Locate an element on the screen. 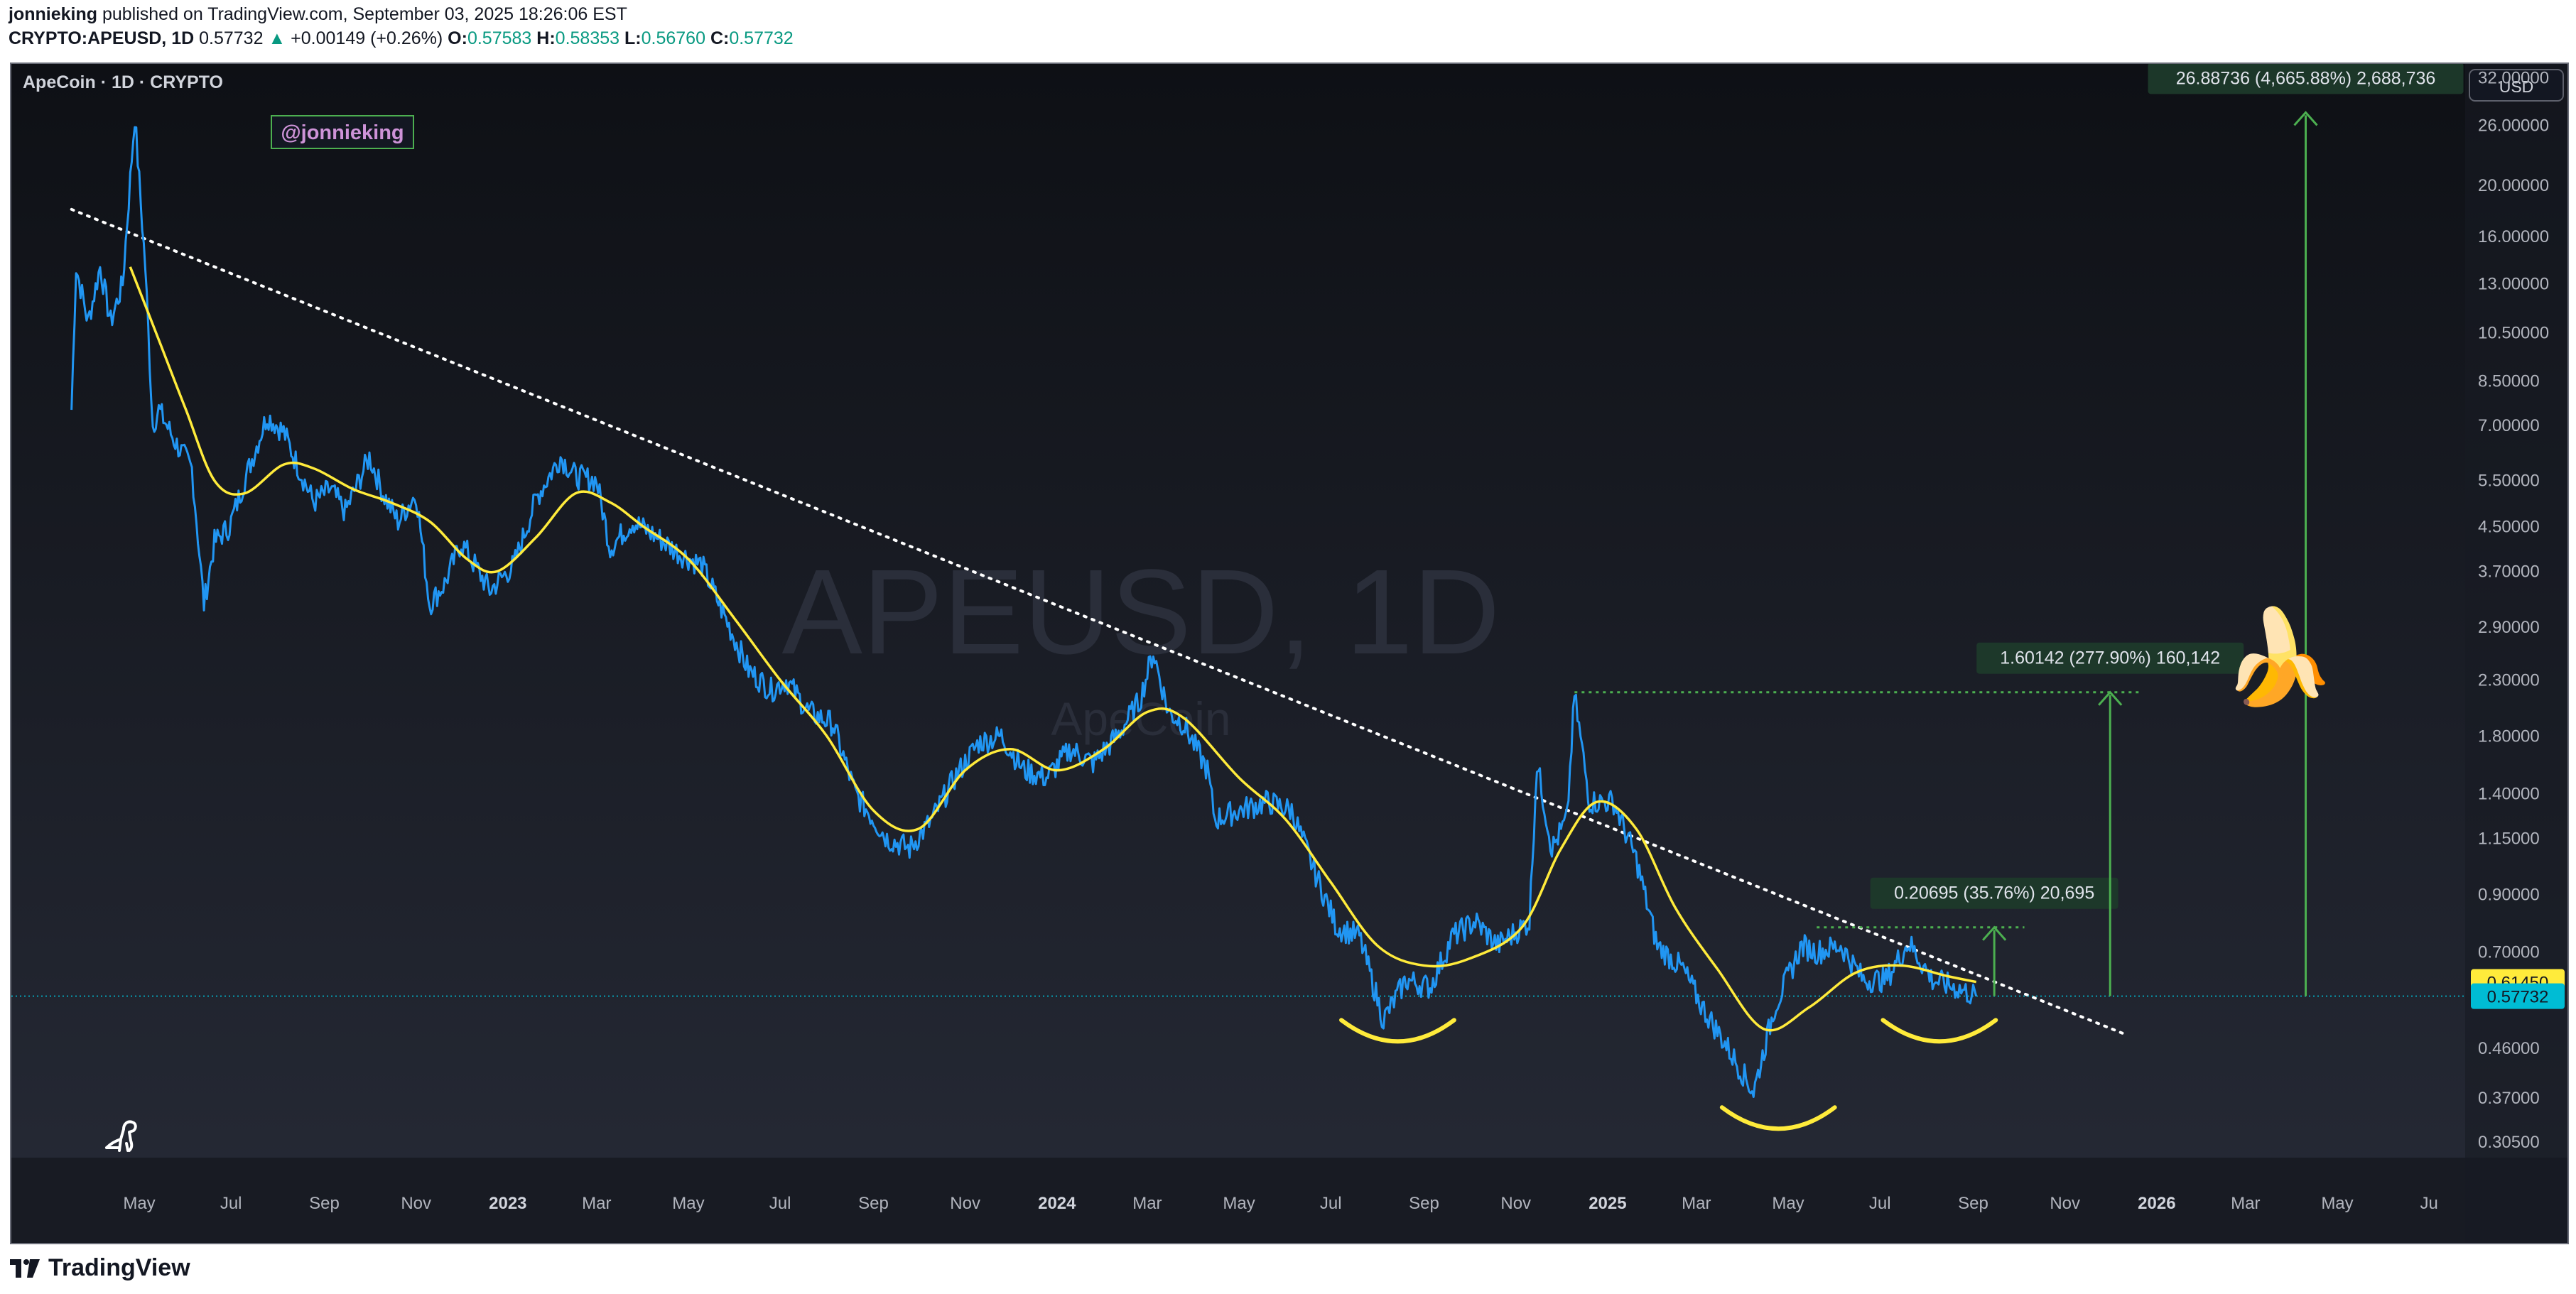  low-value: 0.56760 is located at coordinates (673, 38).